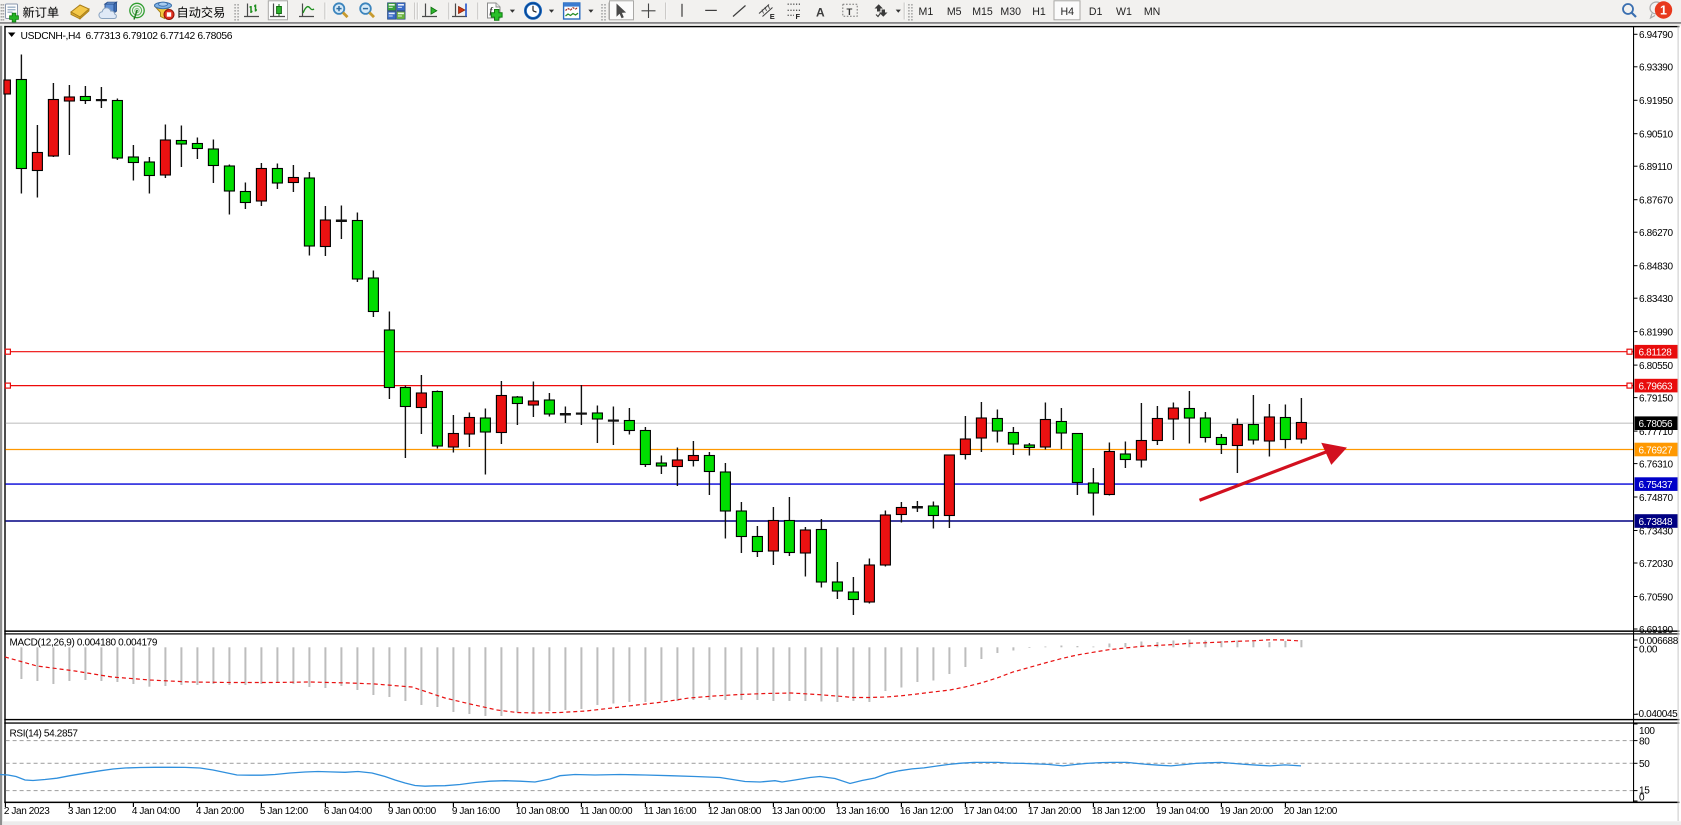  I want to click on svg-text: 6.74870, so click(1656, 498).